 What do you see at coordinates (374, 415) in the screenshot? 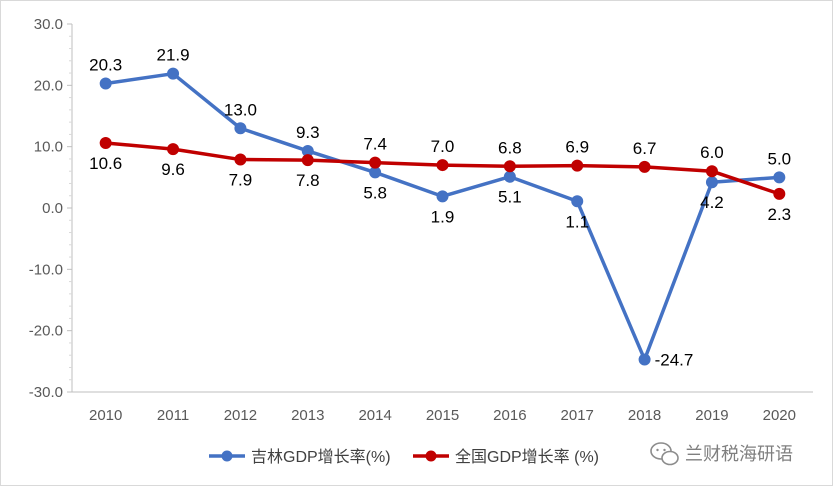
I see `x-tick-label: 2014` at bounding box center [374, 415].